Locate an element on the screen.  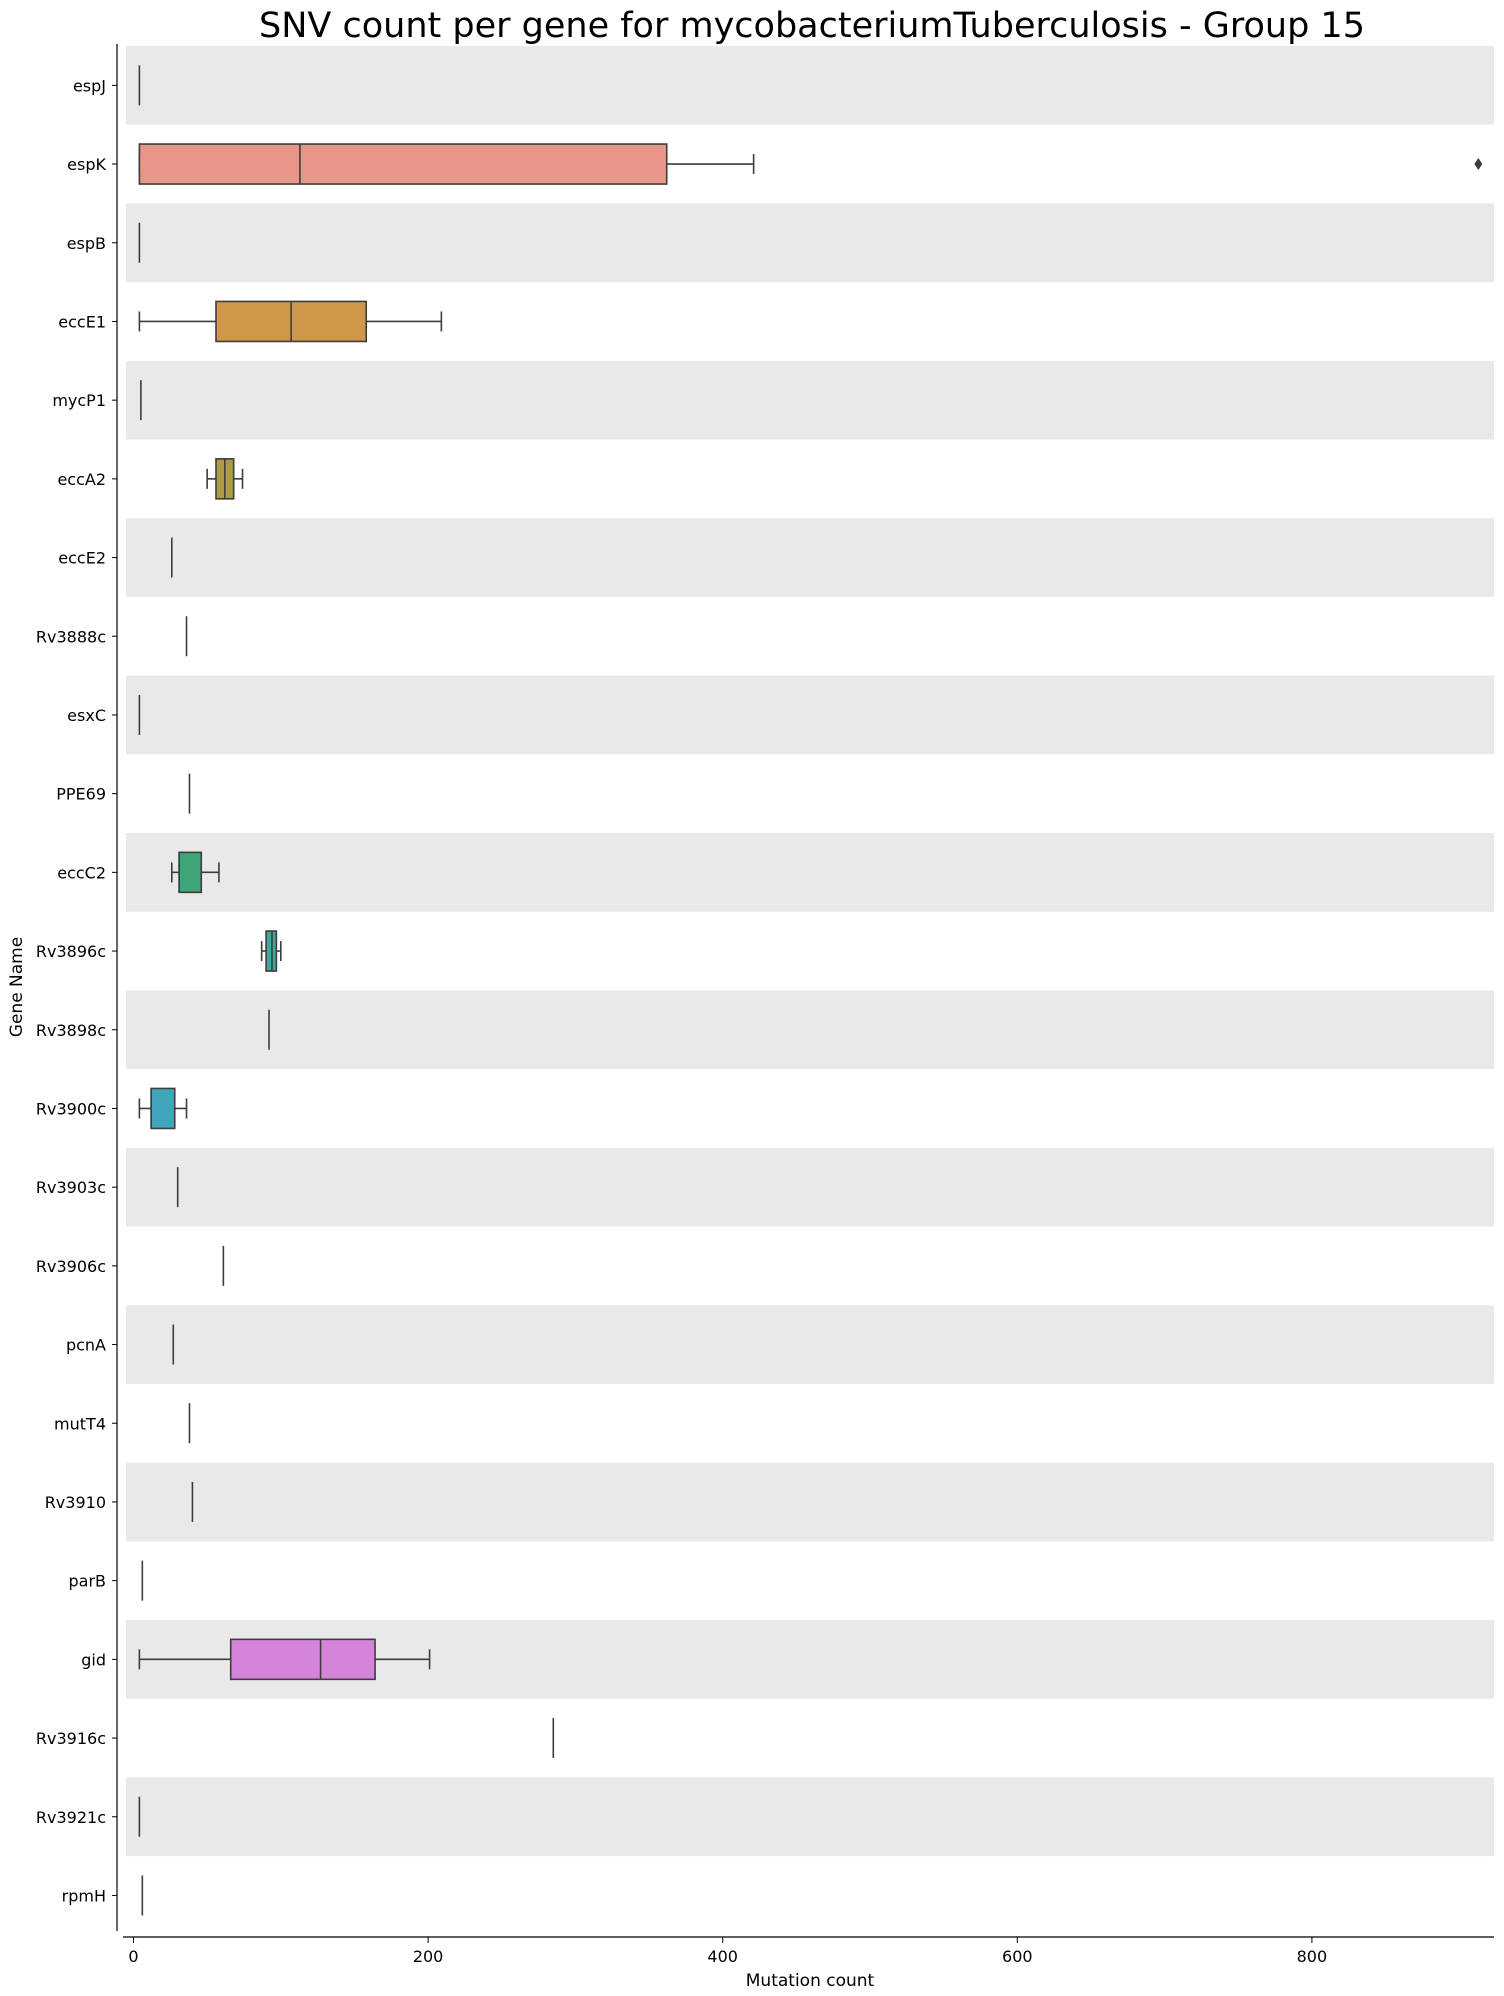
x-tick-label-600: 600 is located at coordinates (1017, 1956).